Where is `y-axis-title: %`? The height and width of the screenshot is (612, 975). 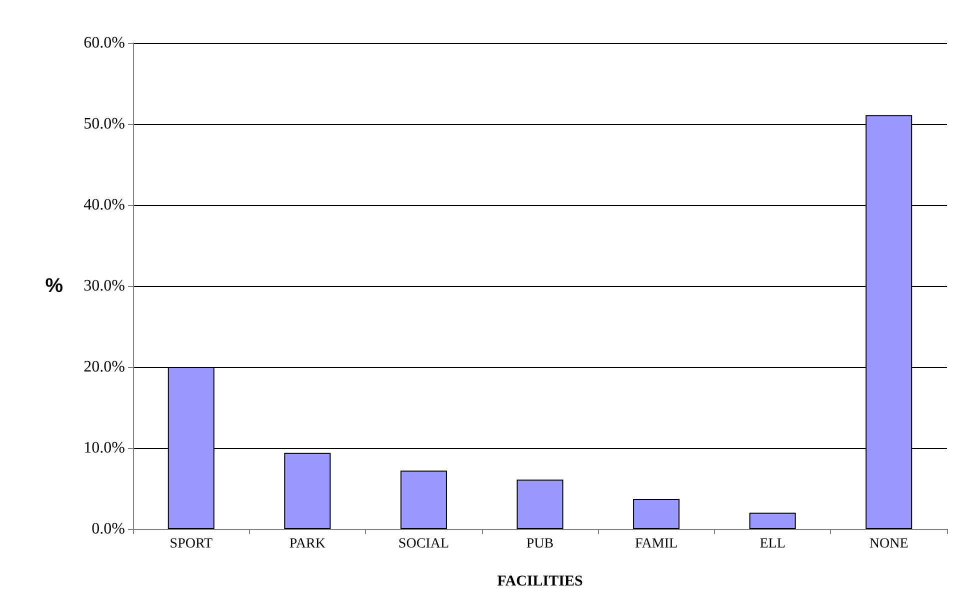 y-axis-title: % is located at coordinates (54, 286).